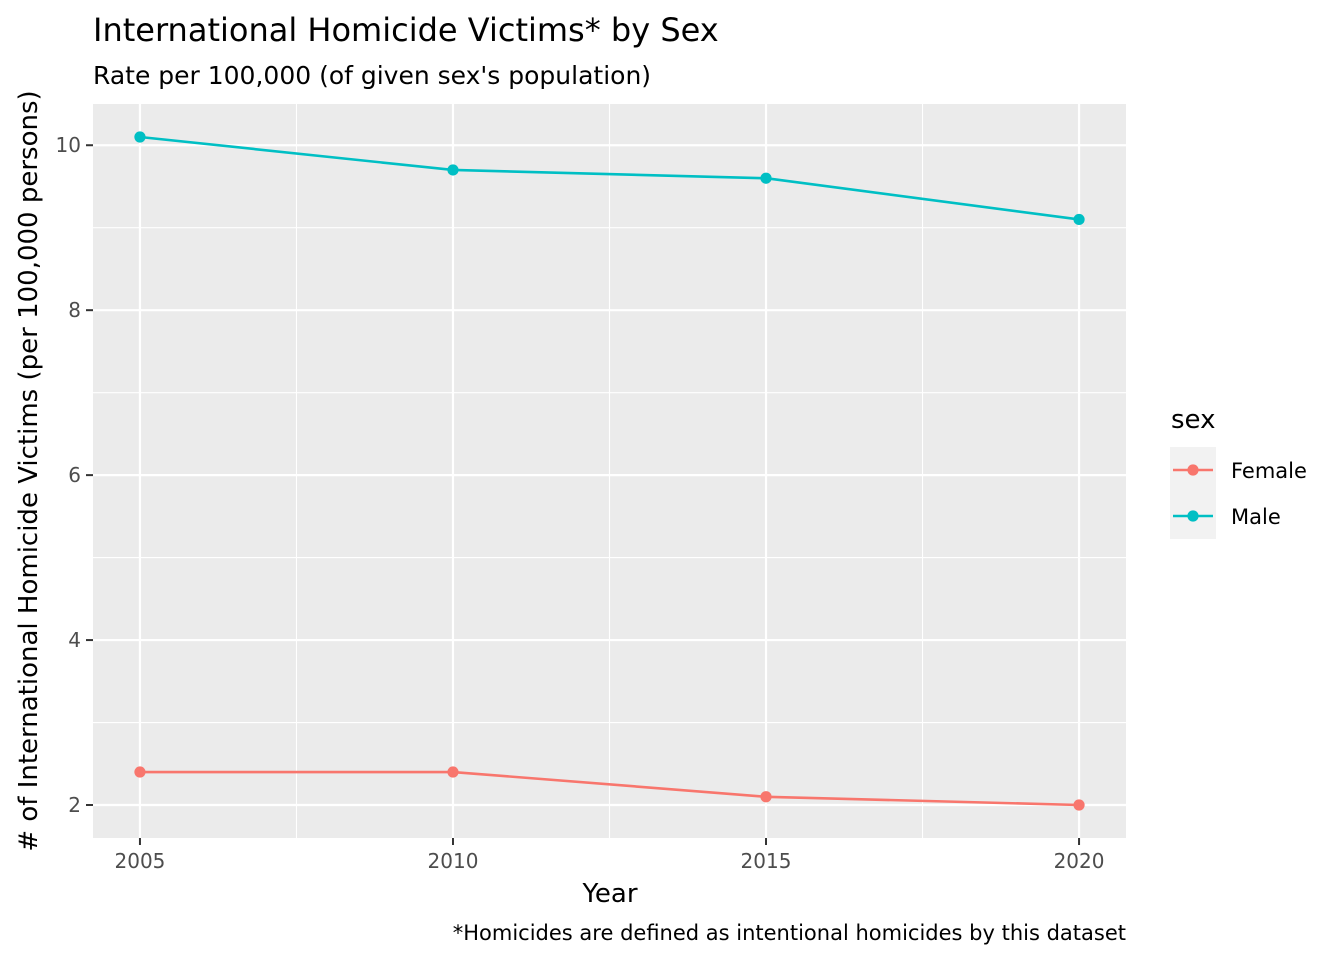 The image size is (1344, 960). I want to click on legend-items: Female Male, so click(1238, 493).